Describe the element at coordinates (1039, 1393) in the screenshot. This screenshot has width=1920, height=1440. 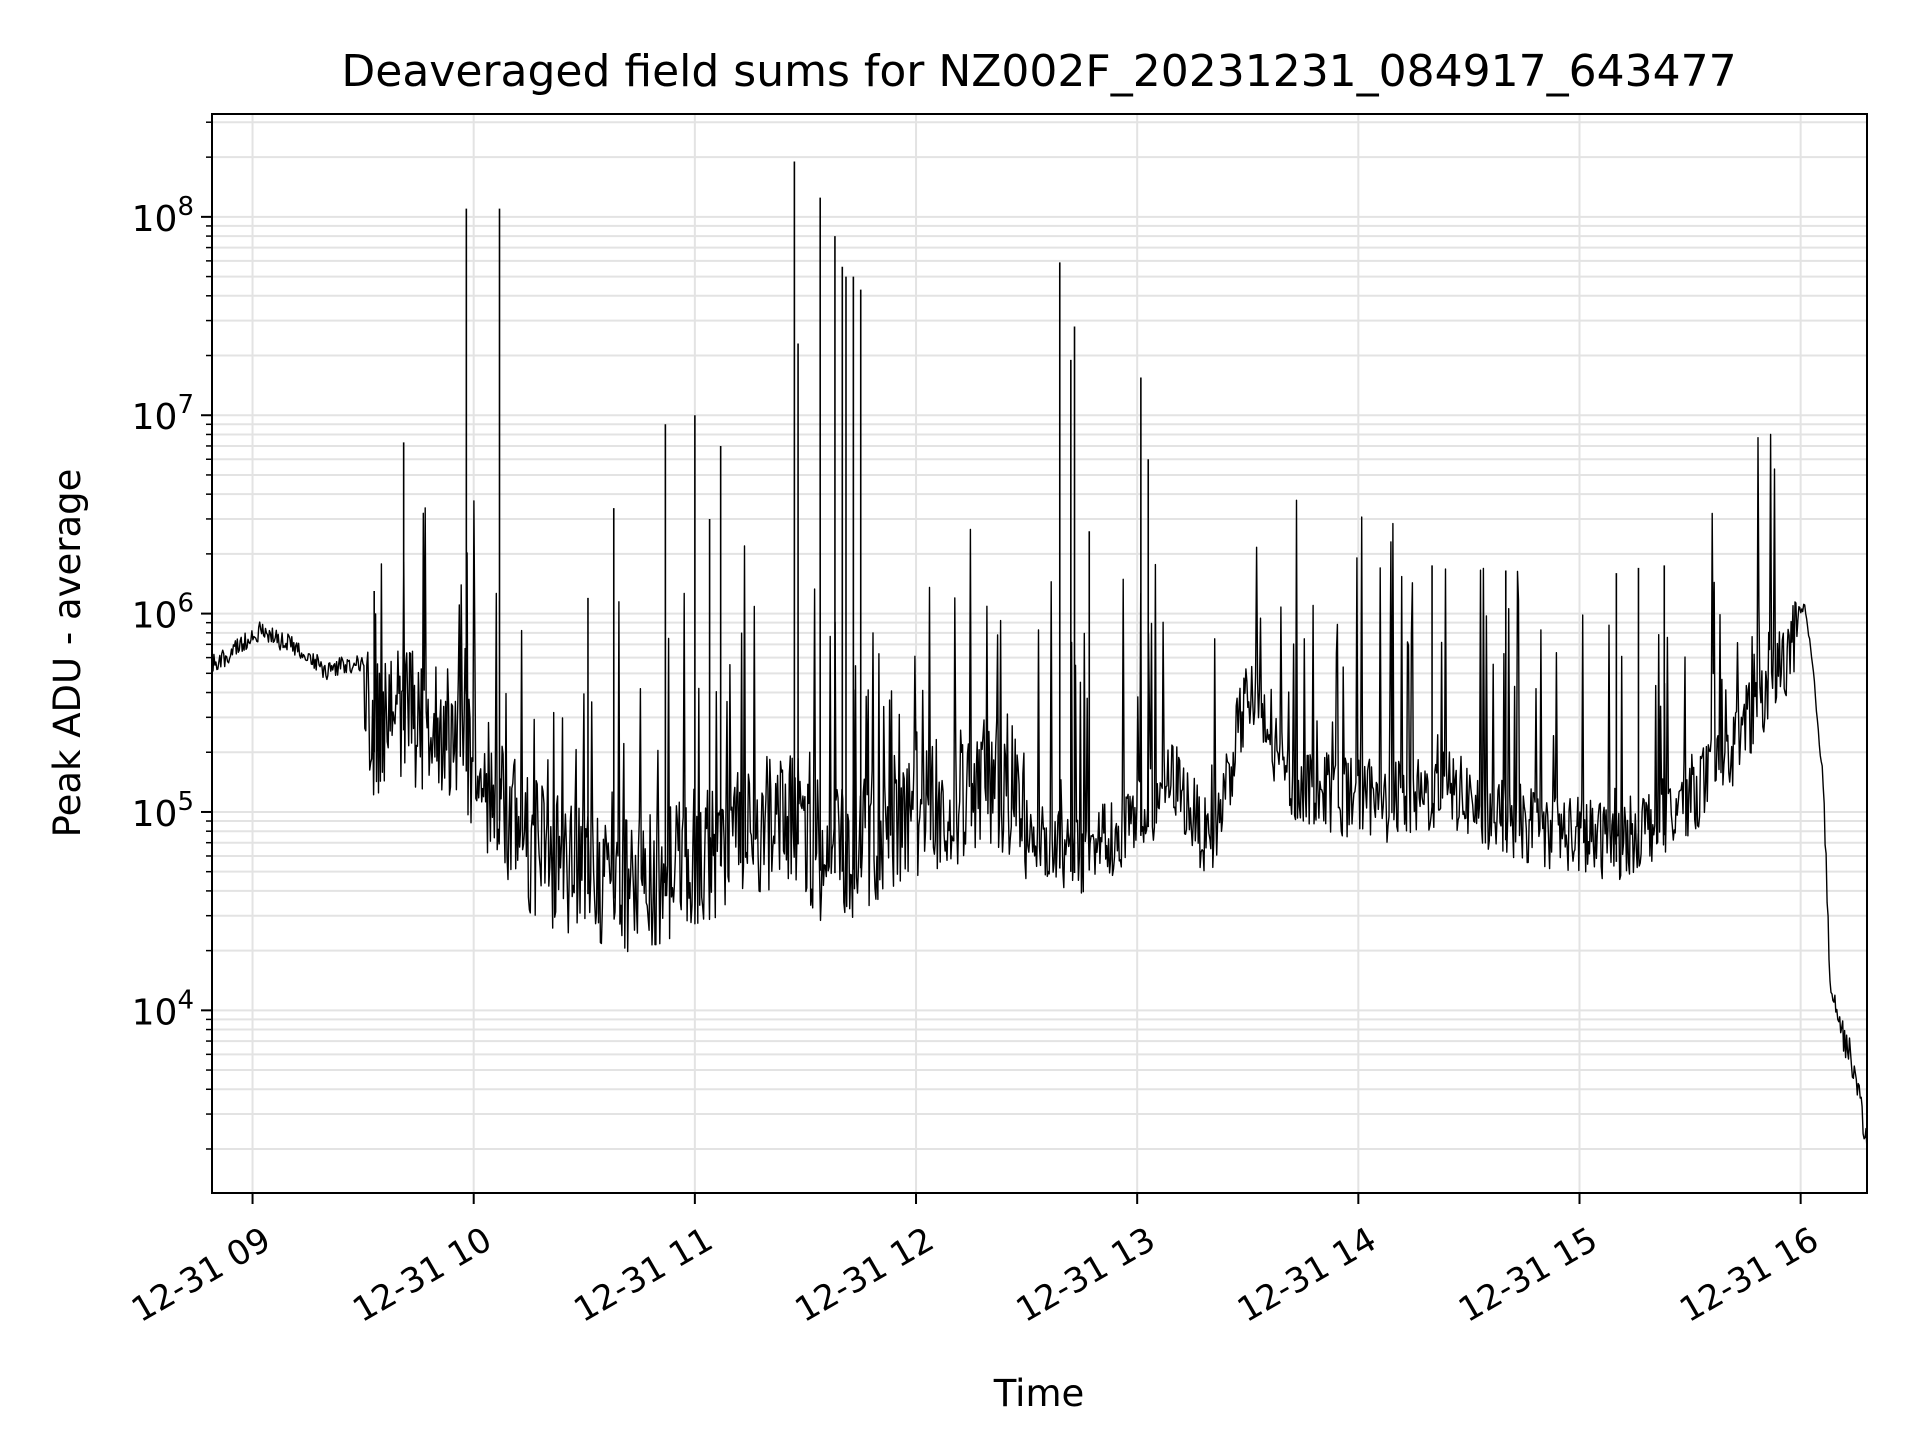
I see `x-axis-label: Time` at that location.